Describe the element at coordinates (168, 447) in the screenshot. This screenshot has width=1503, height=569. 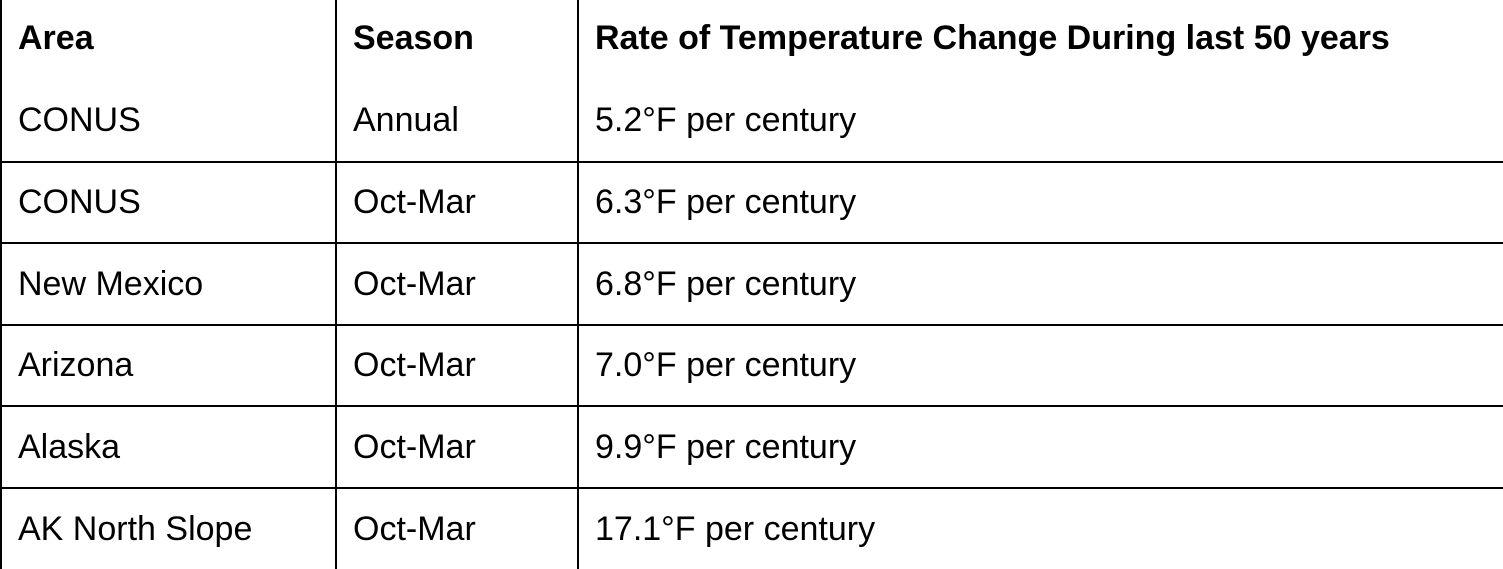
I see `cell-area: Alaska` at that location.